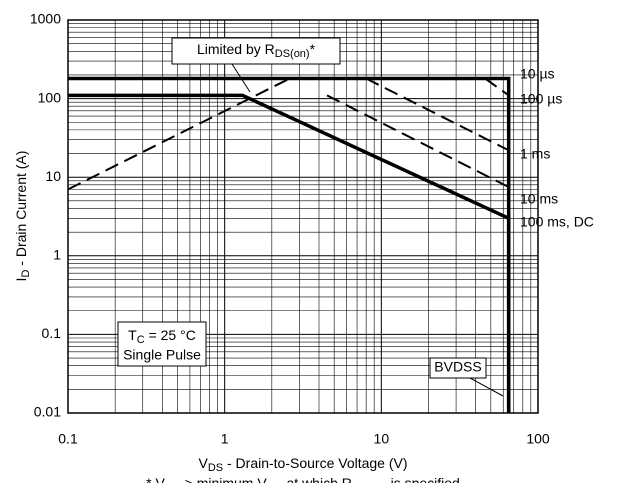 Image resolution: width=641 pixels, height=483 pixels. I want to click on conditions-label: TC = 25 °C, so click(162, 336).